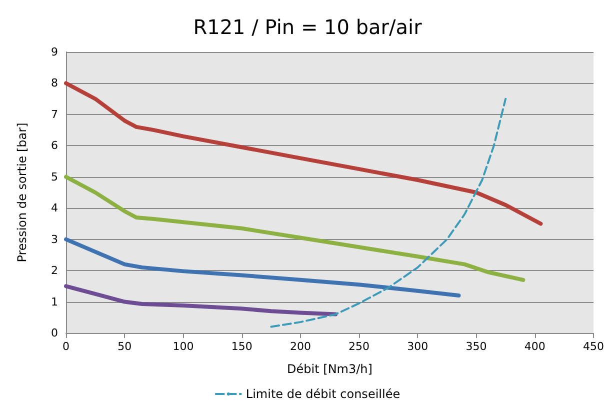  What do you see at coordinates (54, 239) in the screenshot?
I see `y-tick-label: 3` at bounding box center [54, 239].